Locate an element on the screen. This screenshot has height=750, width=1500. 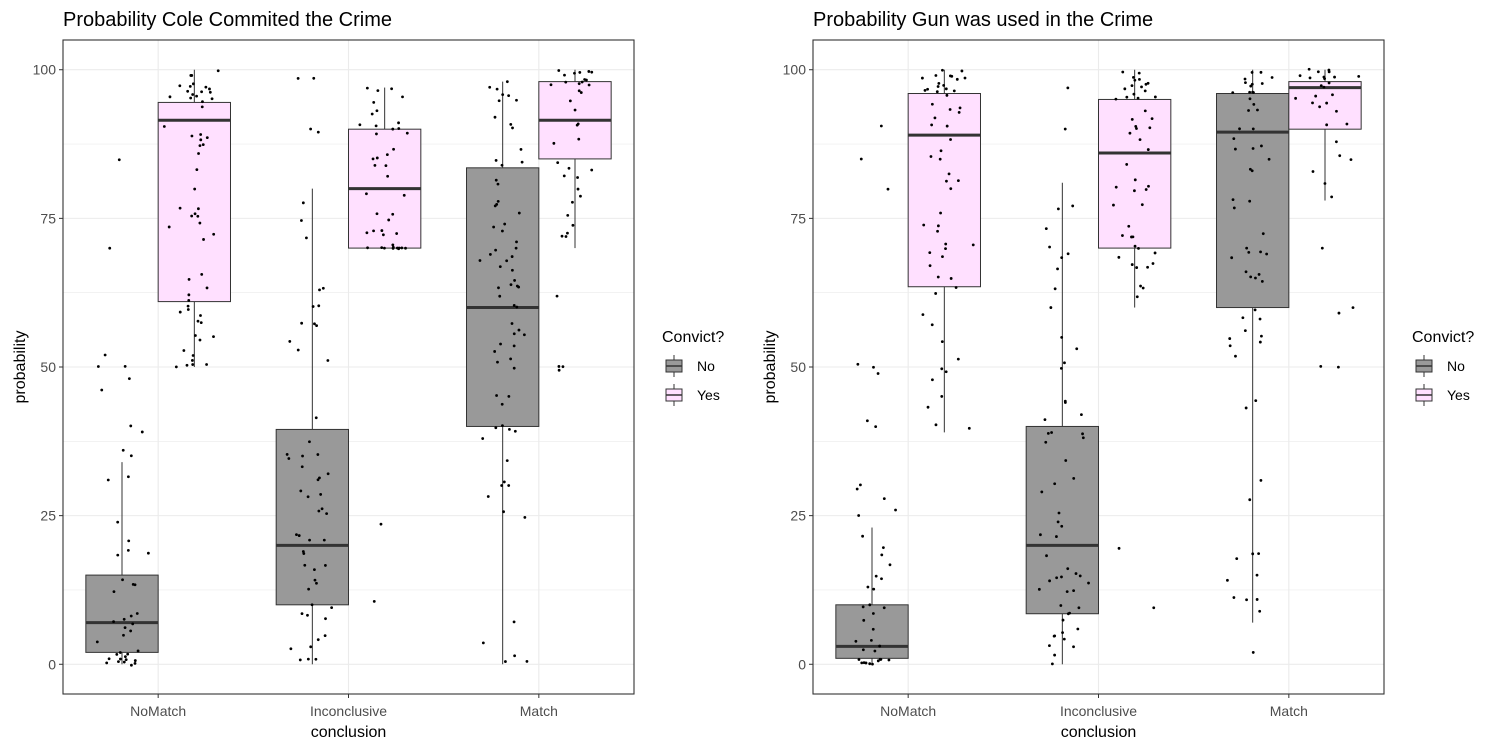
x-tick-label: Inconclusive is located at coordinates (1098, 711).